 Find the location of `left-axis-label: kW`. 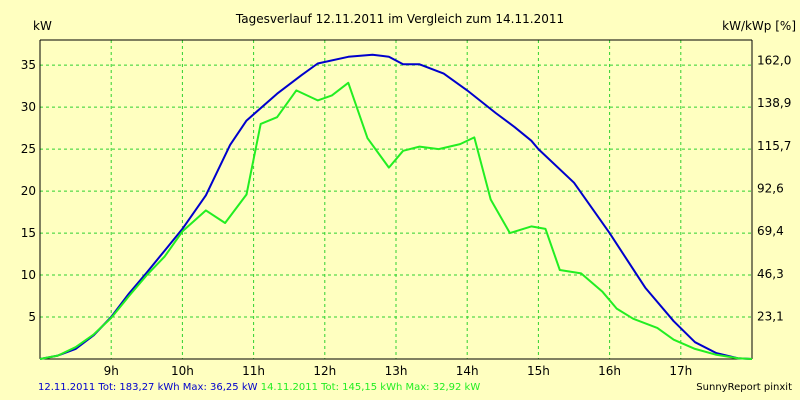

left-axis-label: kW is located at coordinates (42, 26).